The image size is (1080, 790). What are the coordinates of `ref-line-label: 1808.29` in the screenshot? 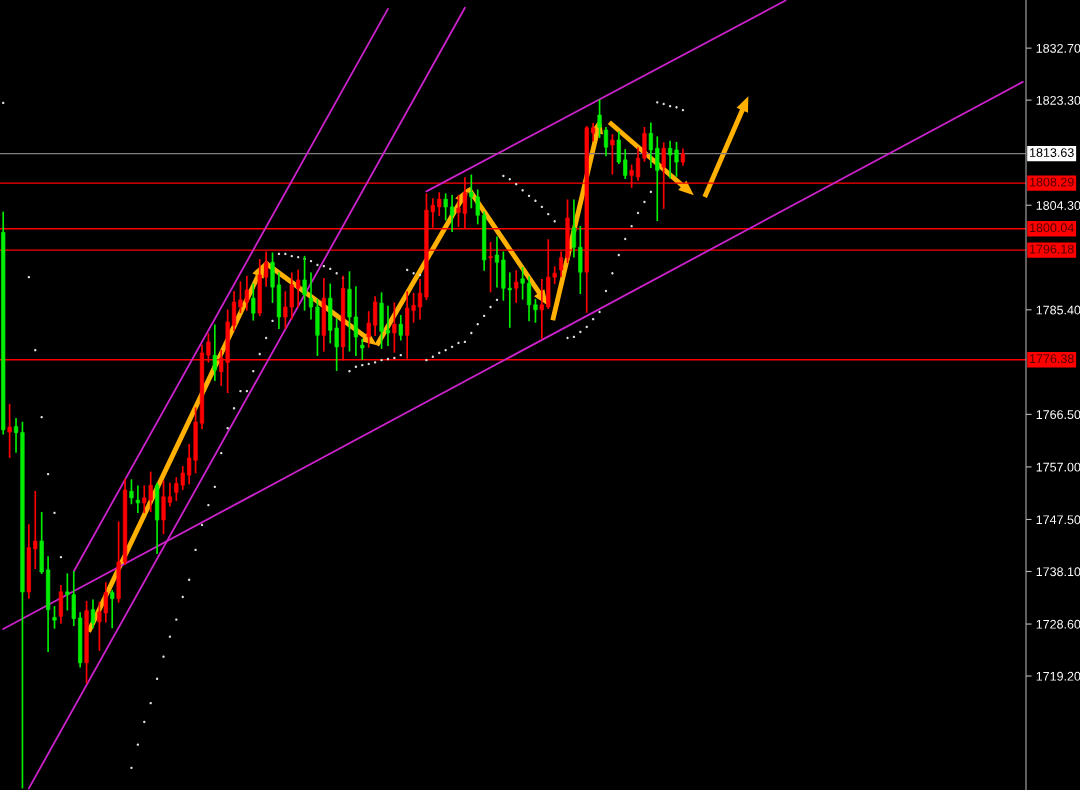 It's located at (1052, 182).